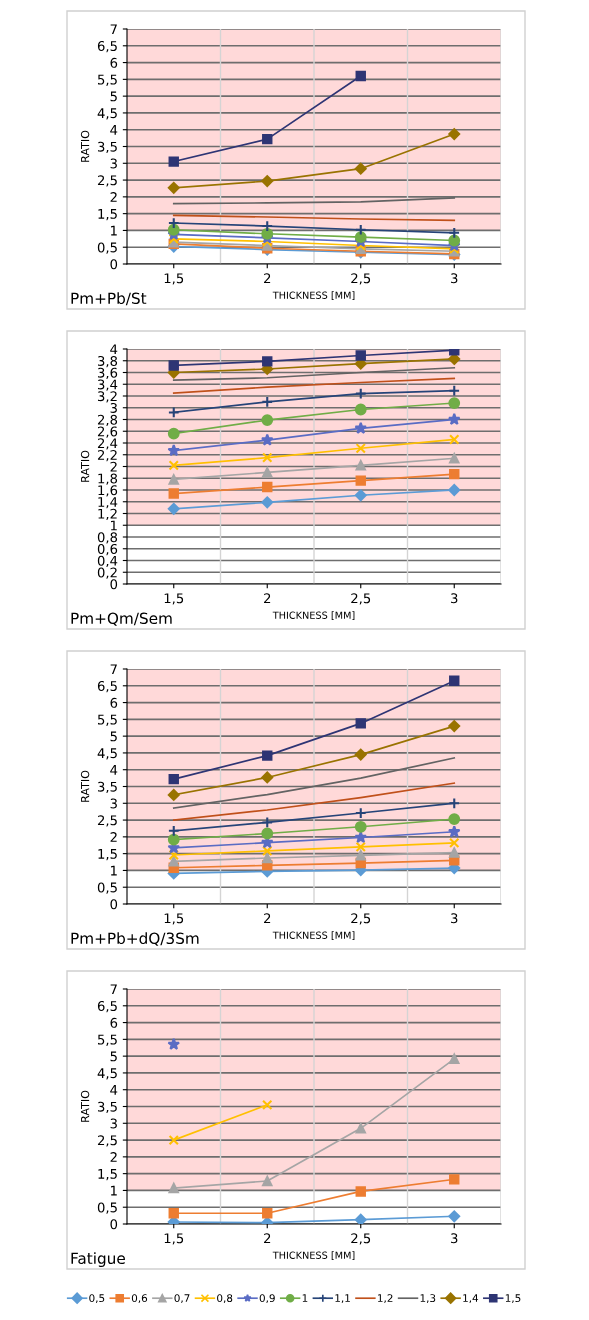  Describe the element at coordinates (225, 1299) in the screenshot. I see `legend-label: 0,8` at that location.